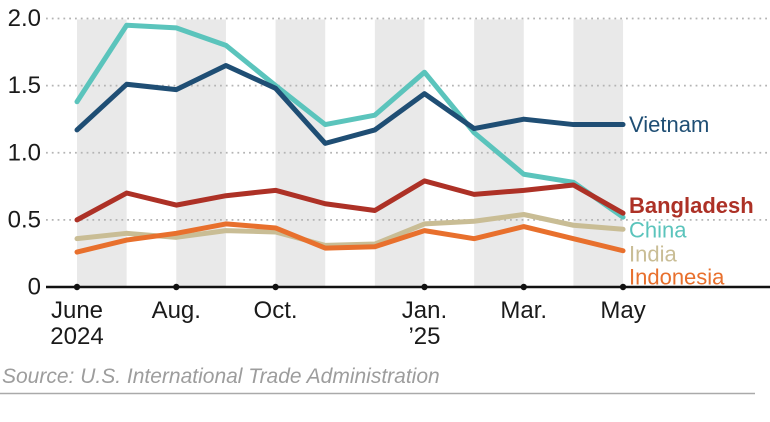 The image size is (770, 422). I want to click on y-tick-label: 2.0, so click(24, 18).